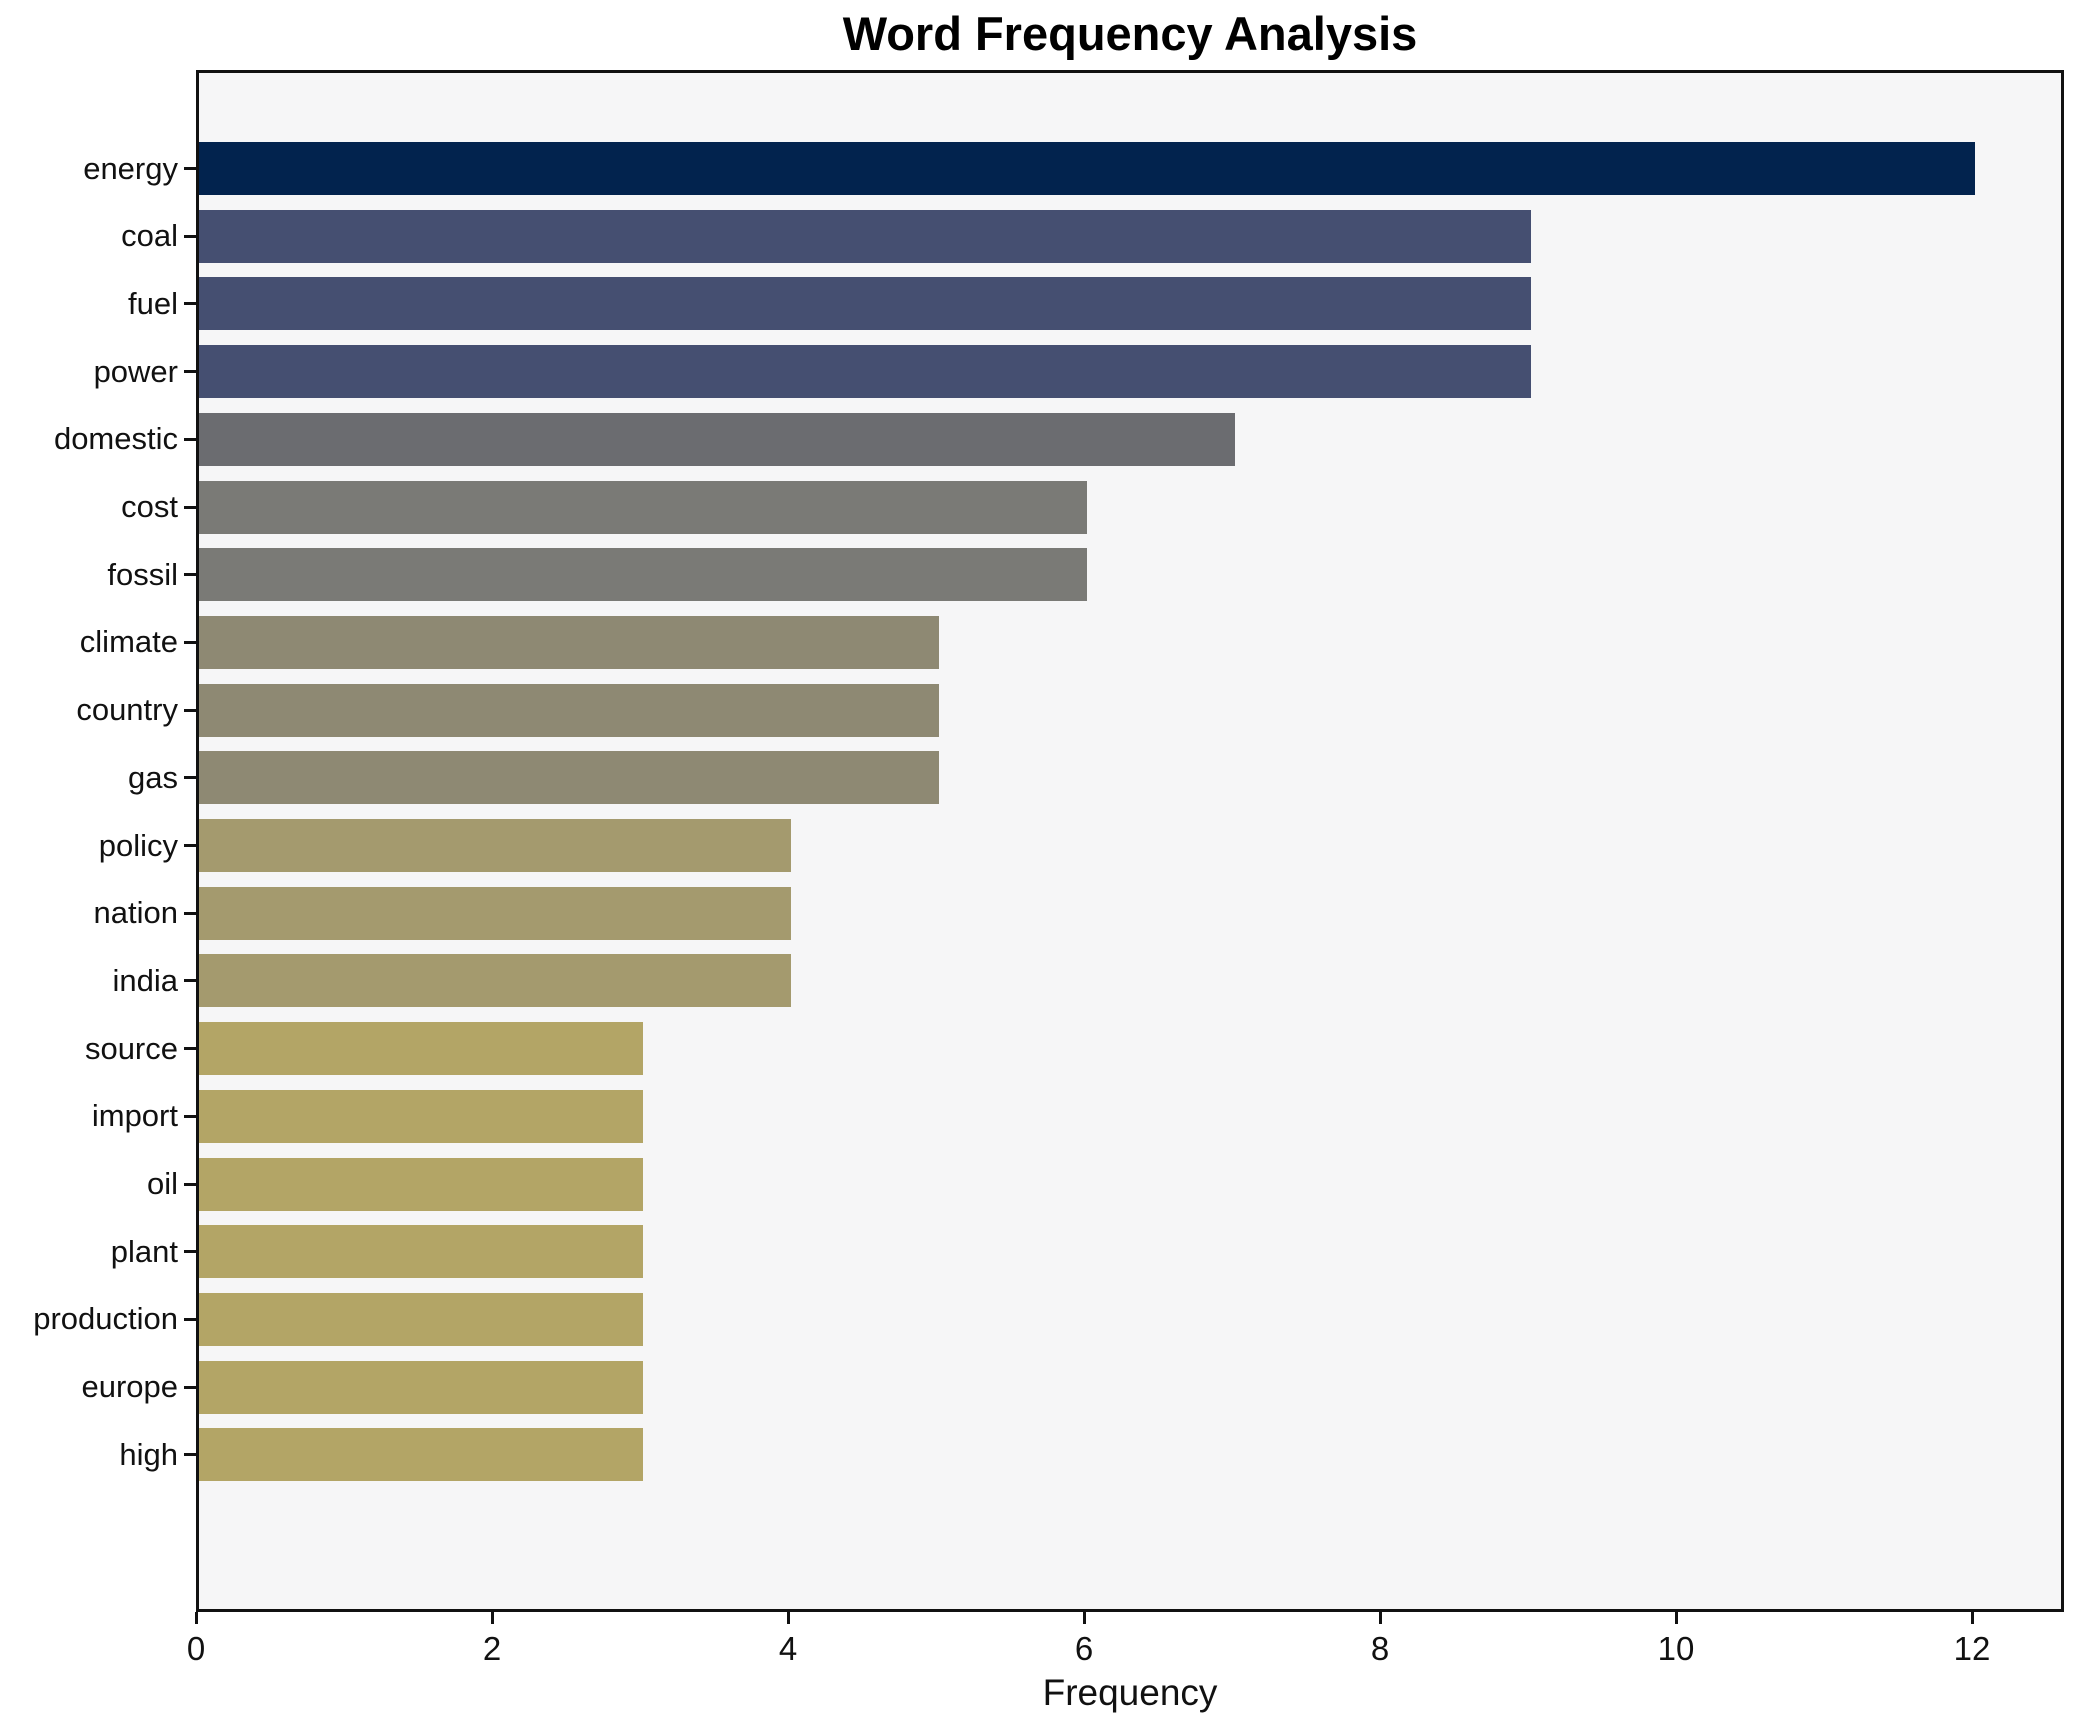  I want to click on bar-nation, so click(495, 913).